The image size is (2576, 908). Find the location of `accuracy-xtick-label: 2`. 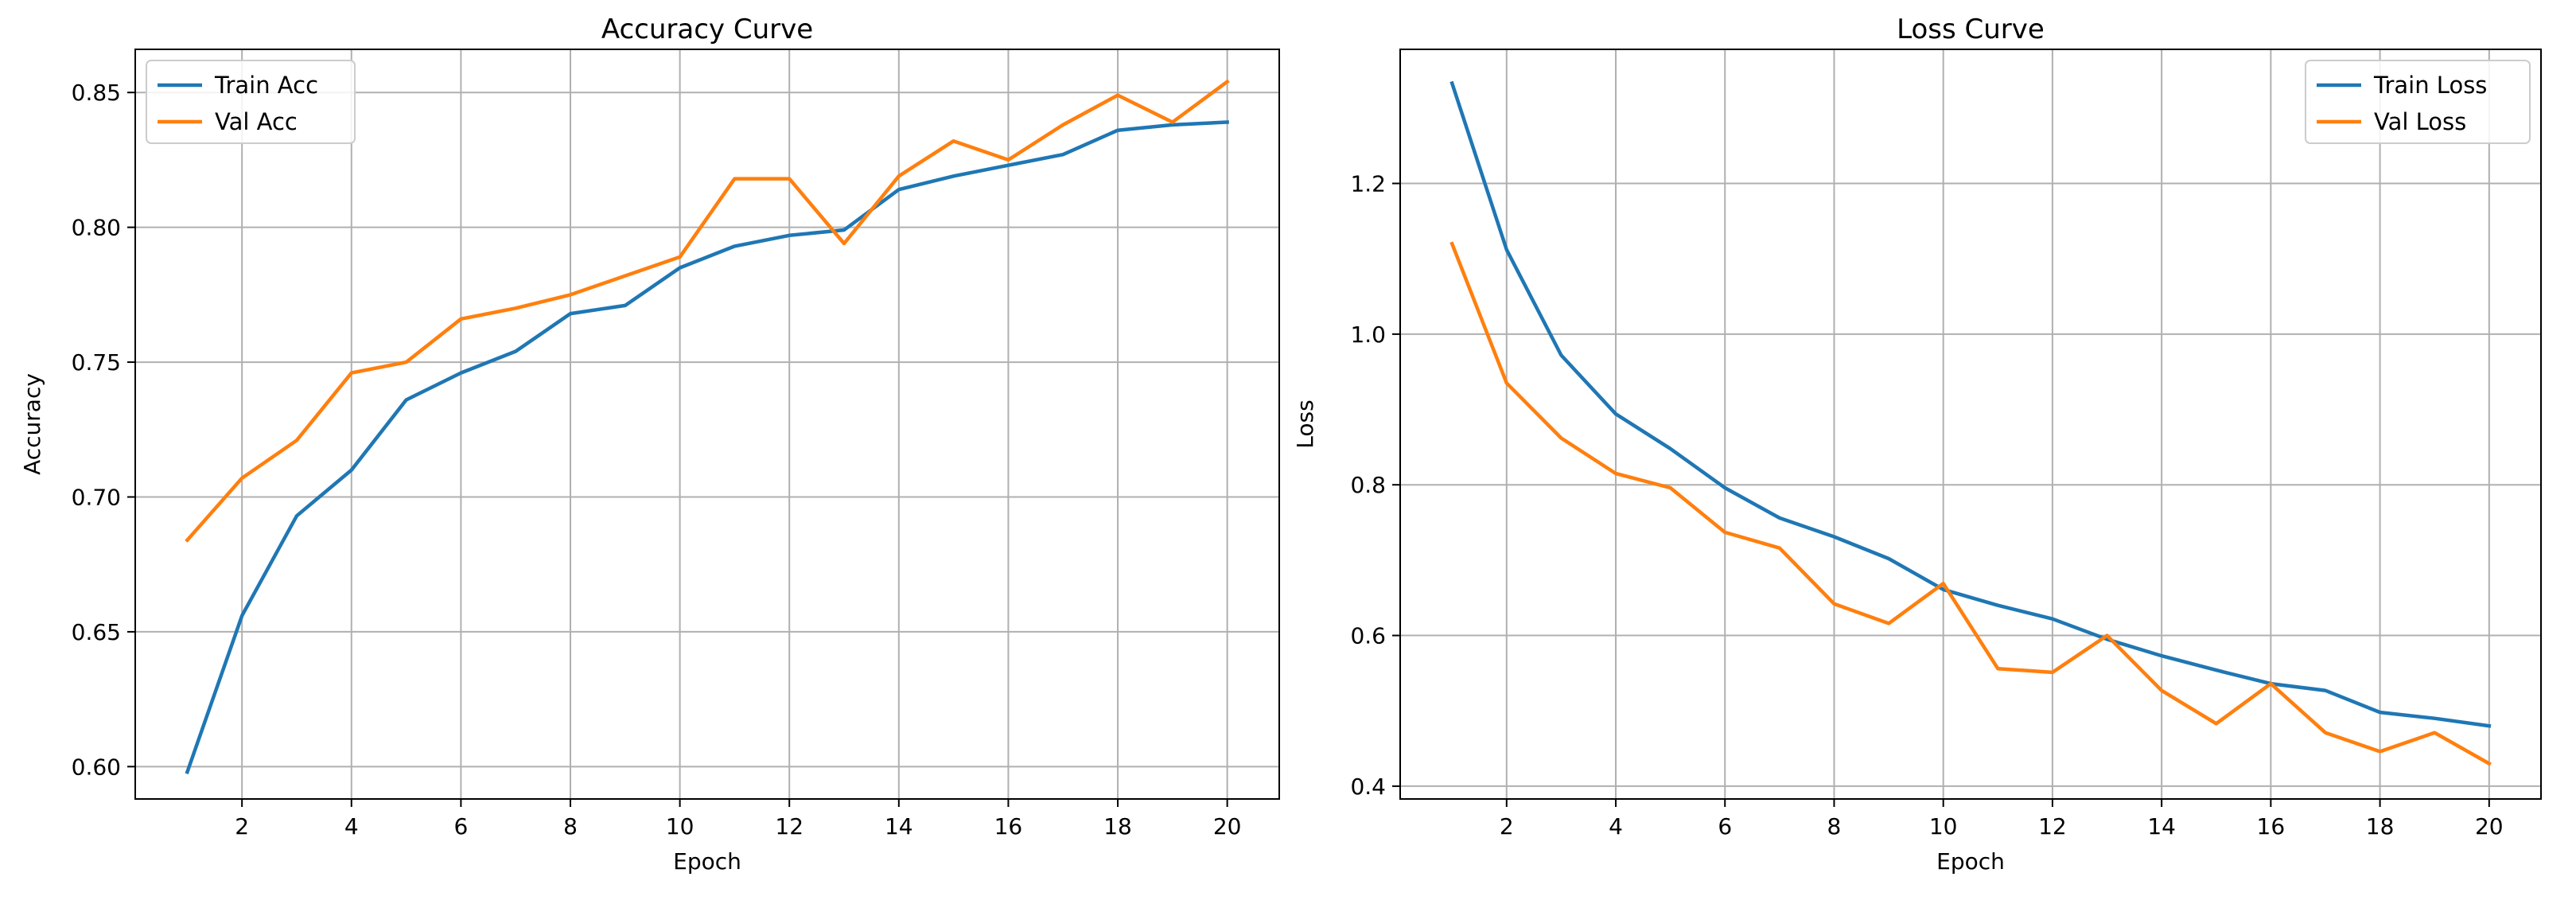

accuracy-xtick-label: 2 is located at coordinates (242, 826).